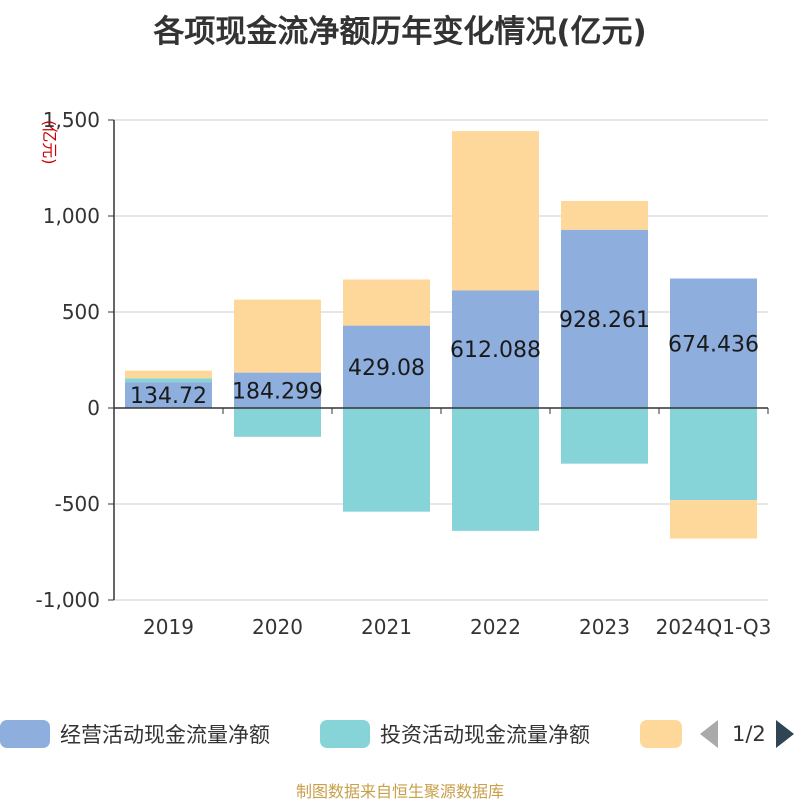  I want to click on x-tick-label: 2020, so click(277, 627).